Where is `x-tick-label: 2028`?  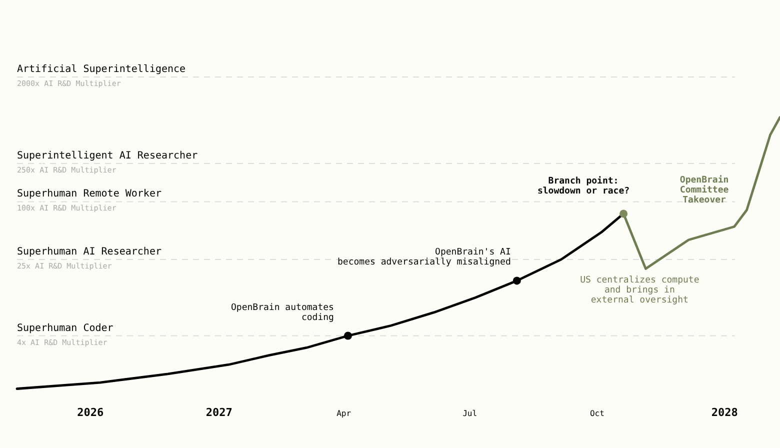 x-tick-label: 2028 is located at coordinates (724, 412).